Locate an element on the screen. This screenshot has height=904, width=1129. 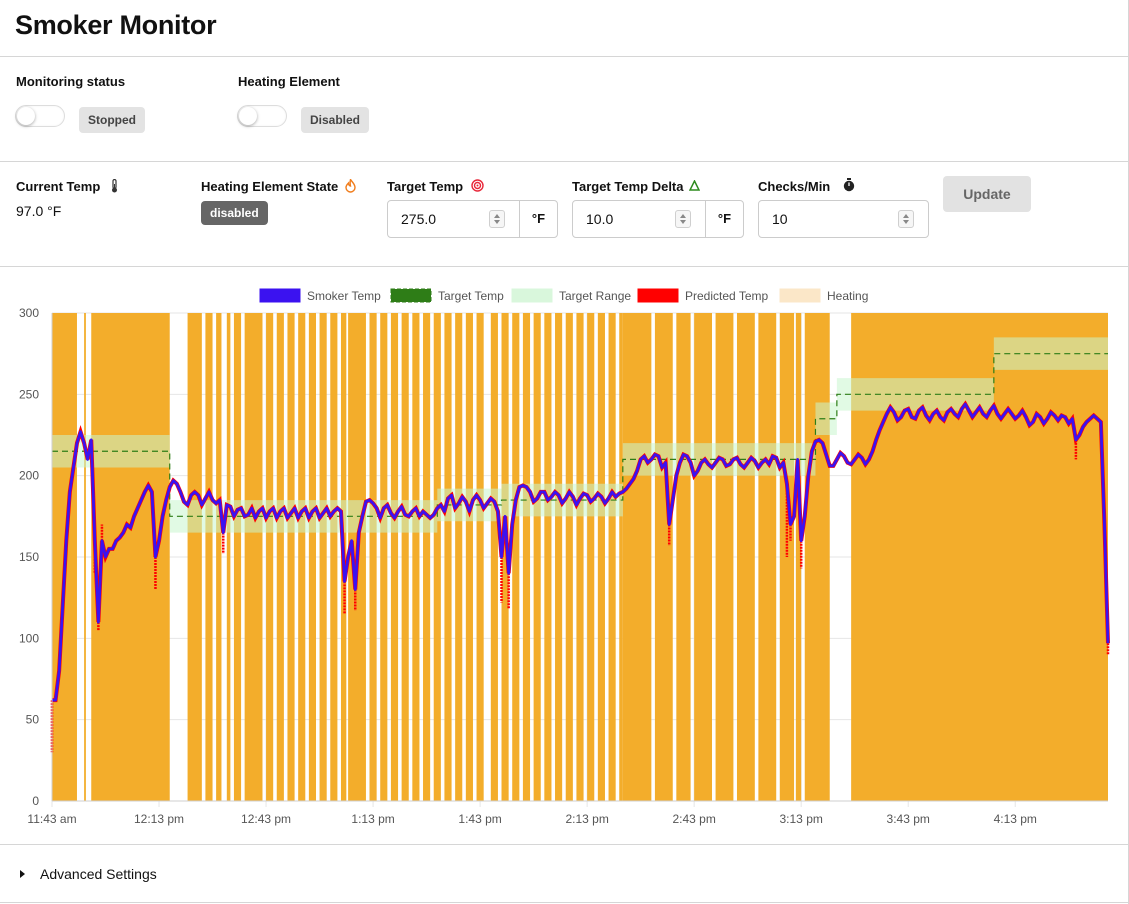
target-temp-spinner is located at coordinates (497, 219).